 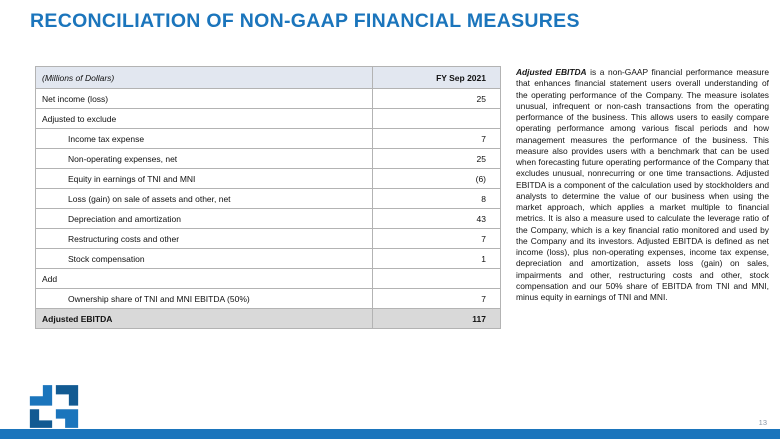 I want to click on row-value: 43, so click(x=436, y=218).